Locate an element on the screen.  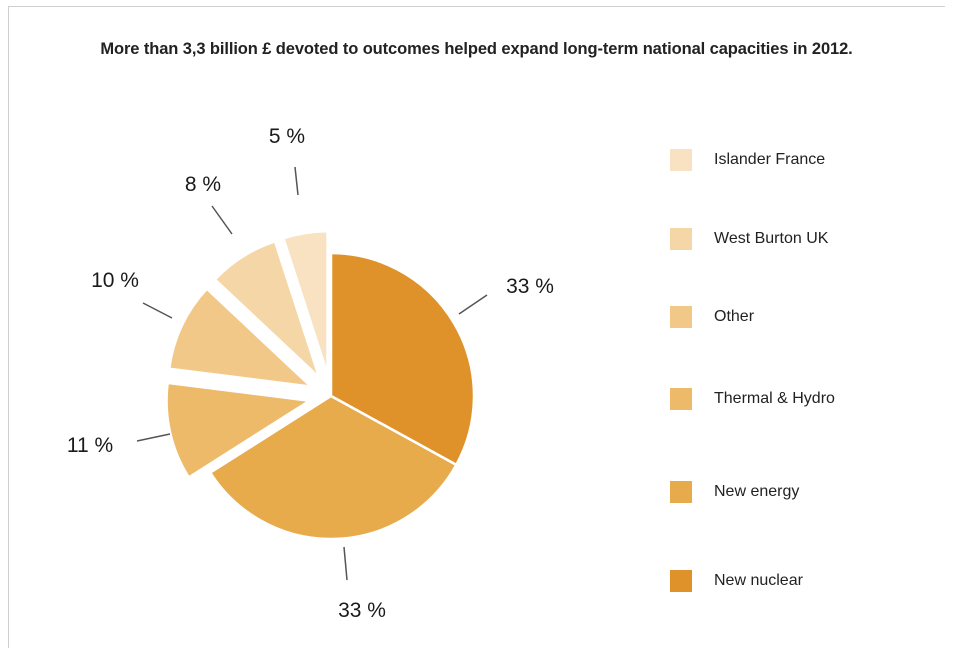
legend-item-new-energy: New energy is located at coordinates (734, 492).